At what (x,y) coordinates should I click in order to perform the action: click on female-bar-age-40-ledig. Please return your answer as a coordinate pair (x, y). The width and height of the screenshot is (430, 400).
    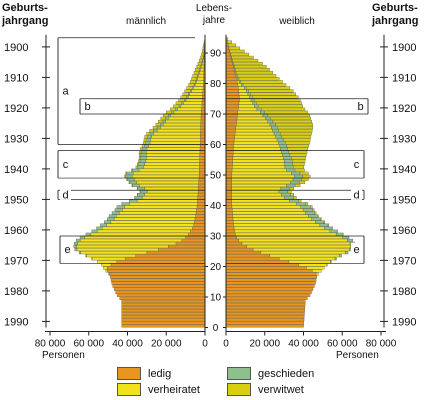
    Looking at the image, I should click on (228, 204).